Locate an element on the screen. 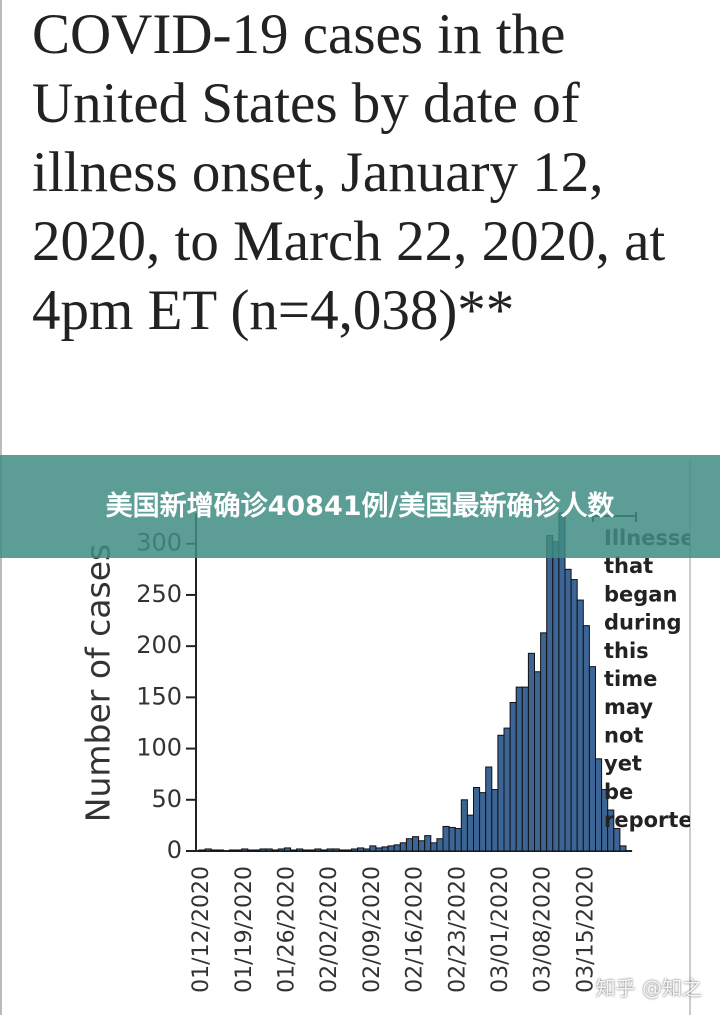 This screenshot has height=1015, width=720. y-tick-label: 100 is located at coordinates (159, 748).